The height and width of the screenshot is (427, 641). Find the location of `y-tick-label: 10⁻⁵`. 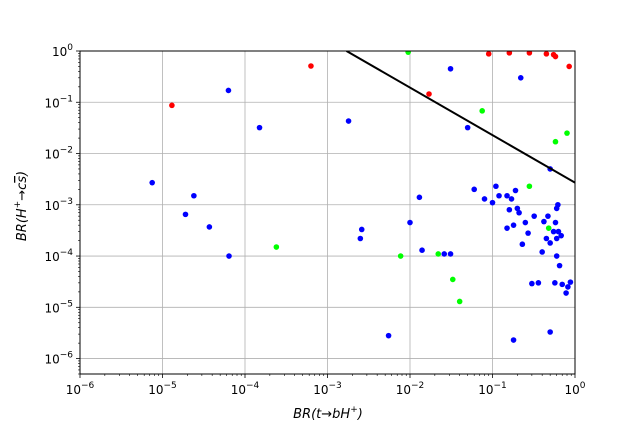

y-tick-label: 10⁻⁵ is located at coordinates (58, 307).